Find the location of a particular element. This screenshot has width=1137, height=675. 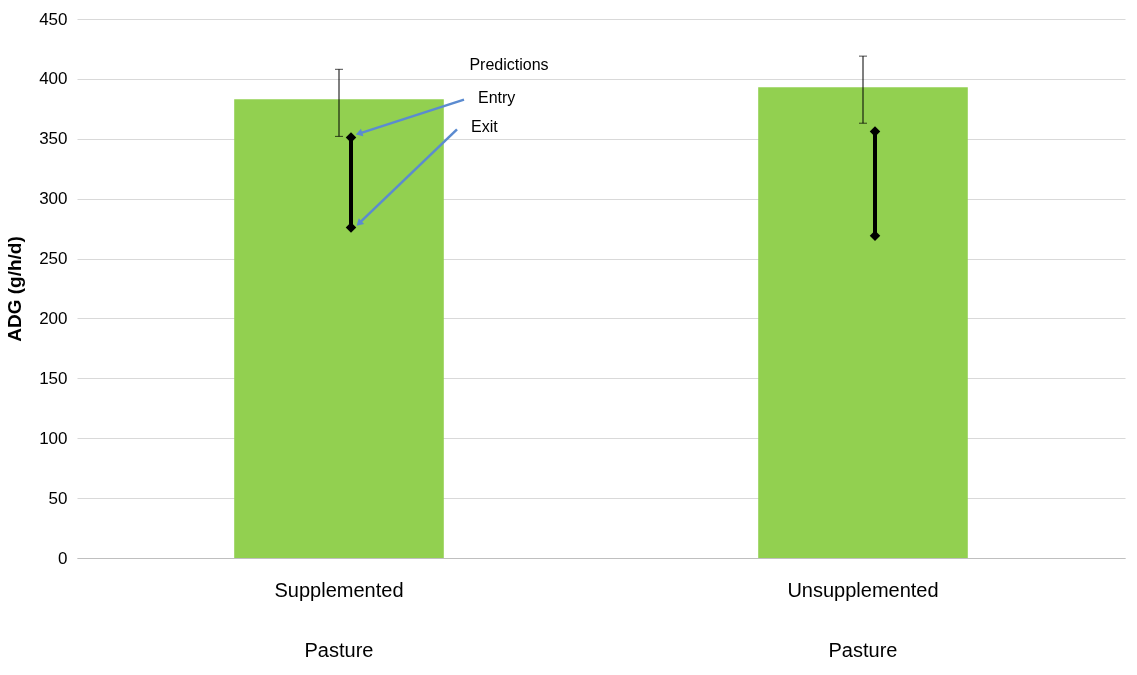

text: Exit is located at coordinates (485, 127).